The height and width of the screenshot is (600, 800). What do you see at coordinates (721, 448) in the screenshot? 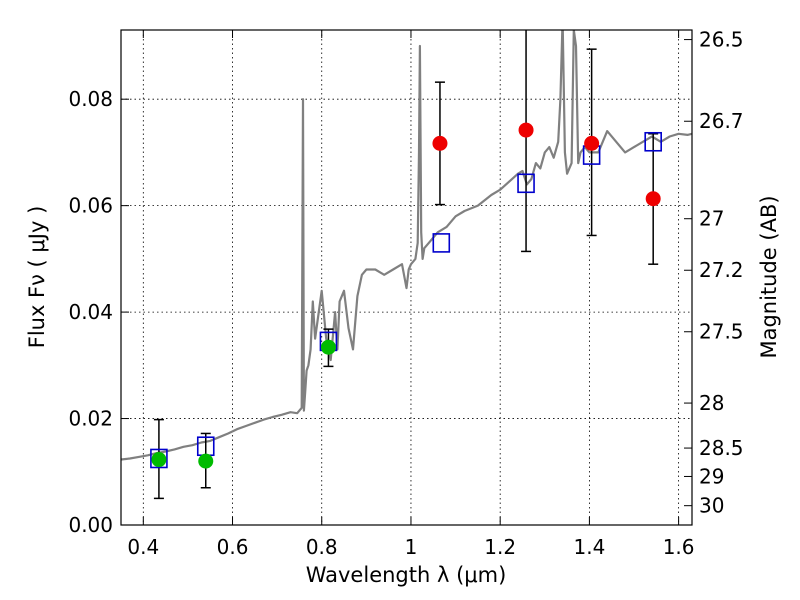
I see `right-tick-label: 28.5` at bounding box center [721, 448].